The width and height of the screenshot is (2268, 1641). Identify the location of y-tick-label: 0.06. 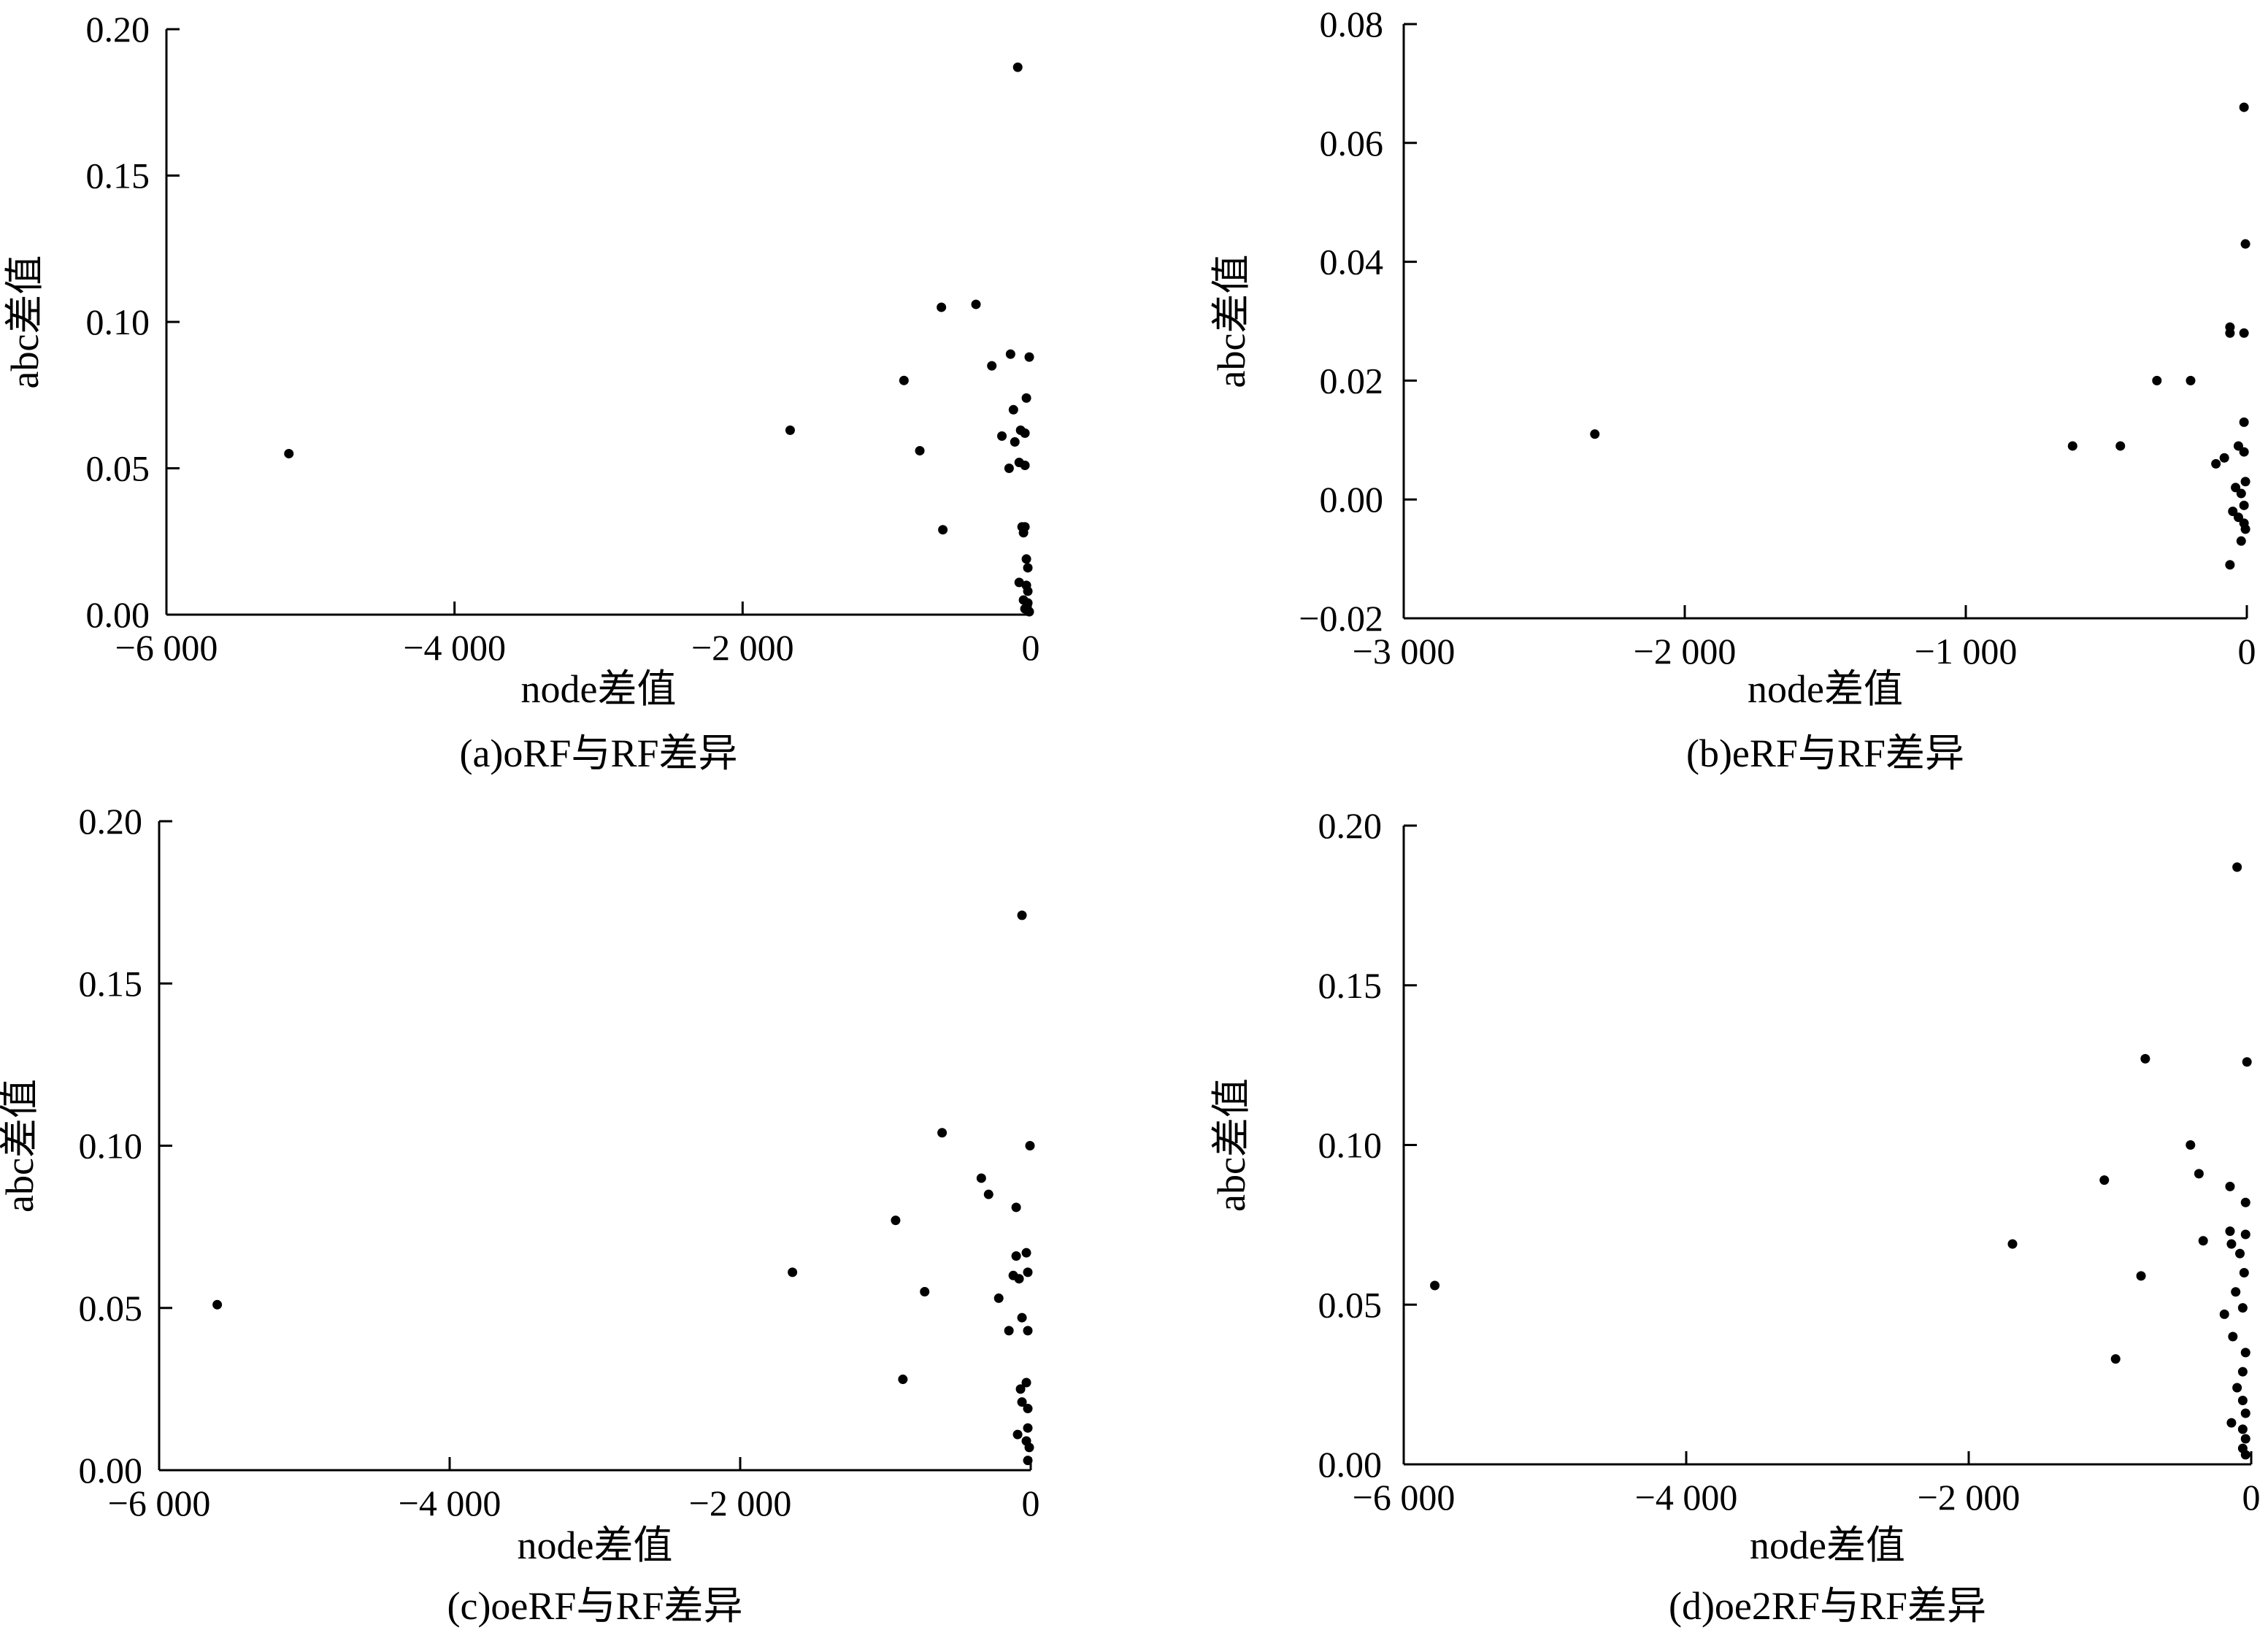
(1352, 144).